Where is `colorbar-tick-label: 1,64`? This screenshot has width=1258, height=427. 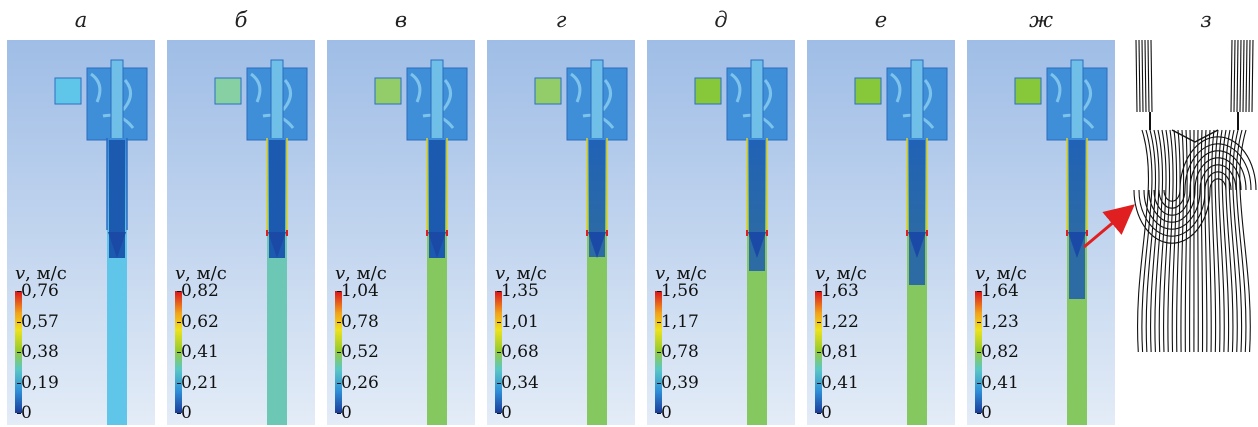
colorbar-tick-label: 1,64 is located at coordinates (998, 291).